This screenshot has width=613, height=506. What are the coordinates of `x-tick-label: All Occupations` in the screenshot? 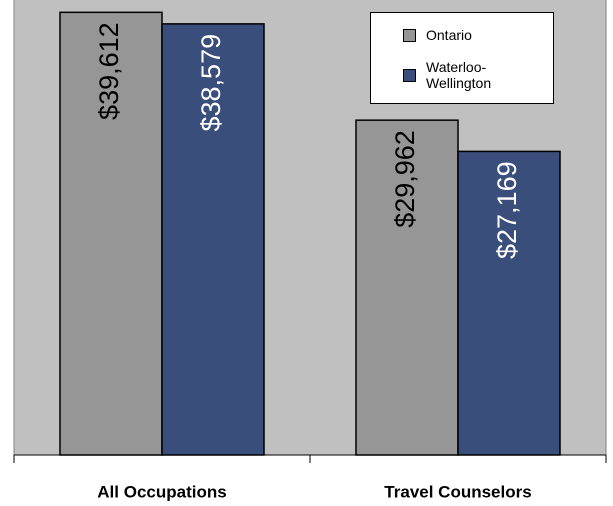 It's located at (161, 491).